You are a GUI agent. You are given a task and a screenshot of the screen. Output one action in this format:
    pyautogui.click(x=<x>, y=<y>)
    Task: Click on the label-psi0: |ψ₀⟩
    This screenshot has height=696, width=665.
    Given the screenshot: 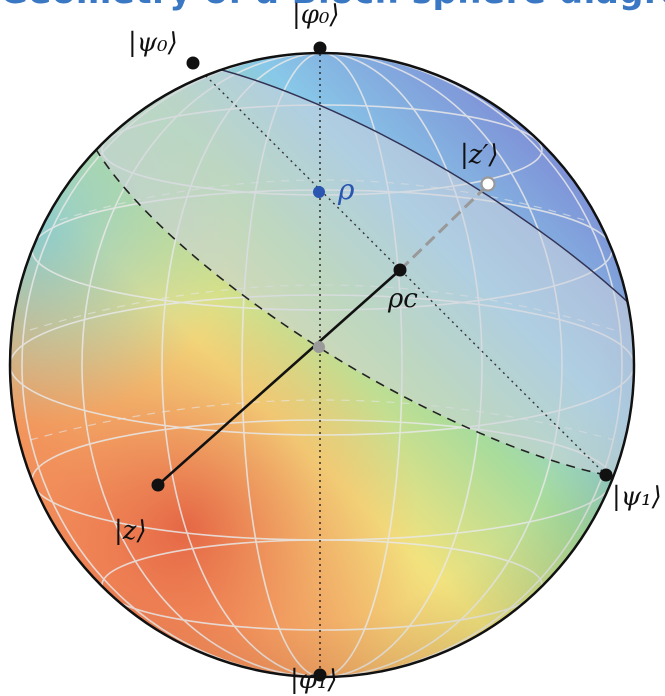 What is the action you would take?
    pyautogui.click(x=153, y=43)
    